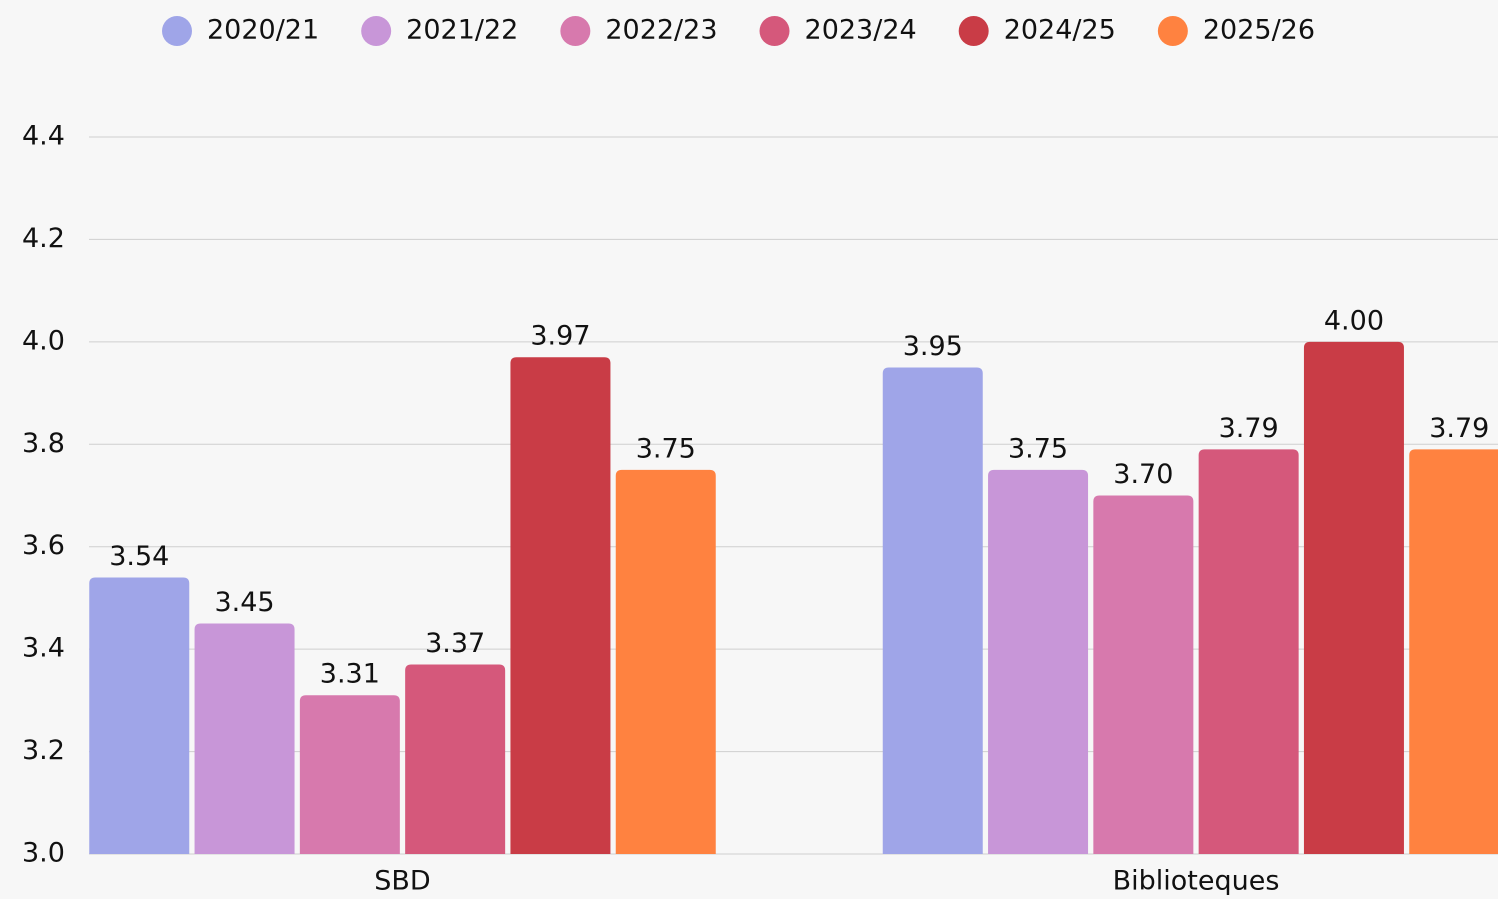 This screenshot has height=899, width=1498. I want to click on legend-label: 2021/22, so click(462, 30).